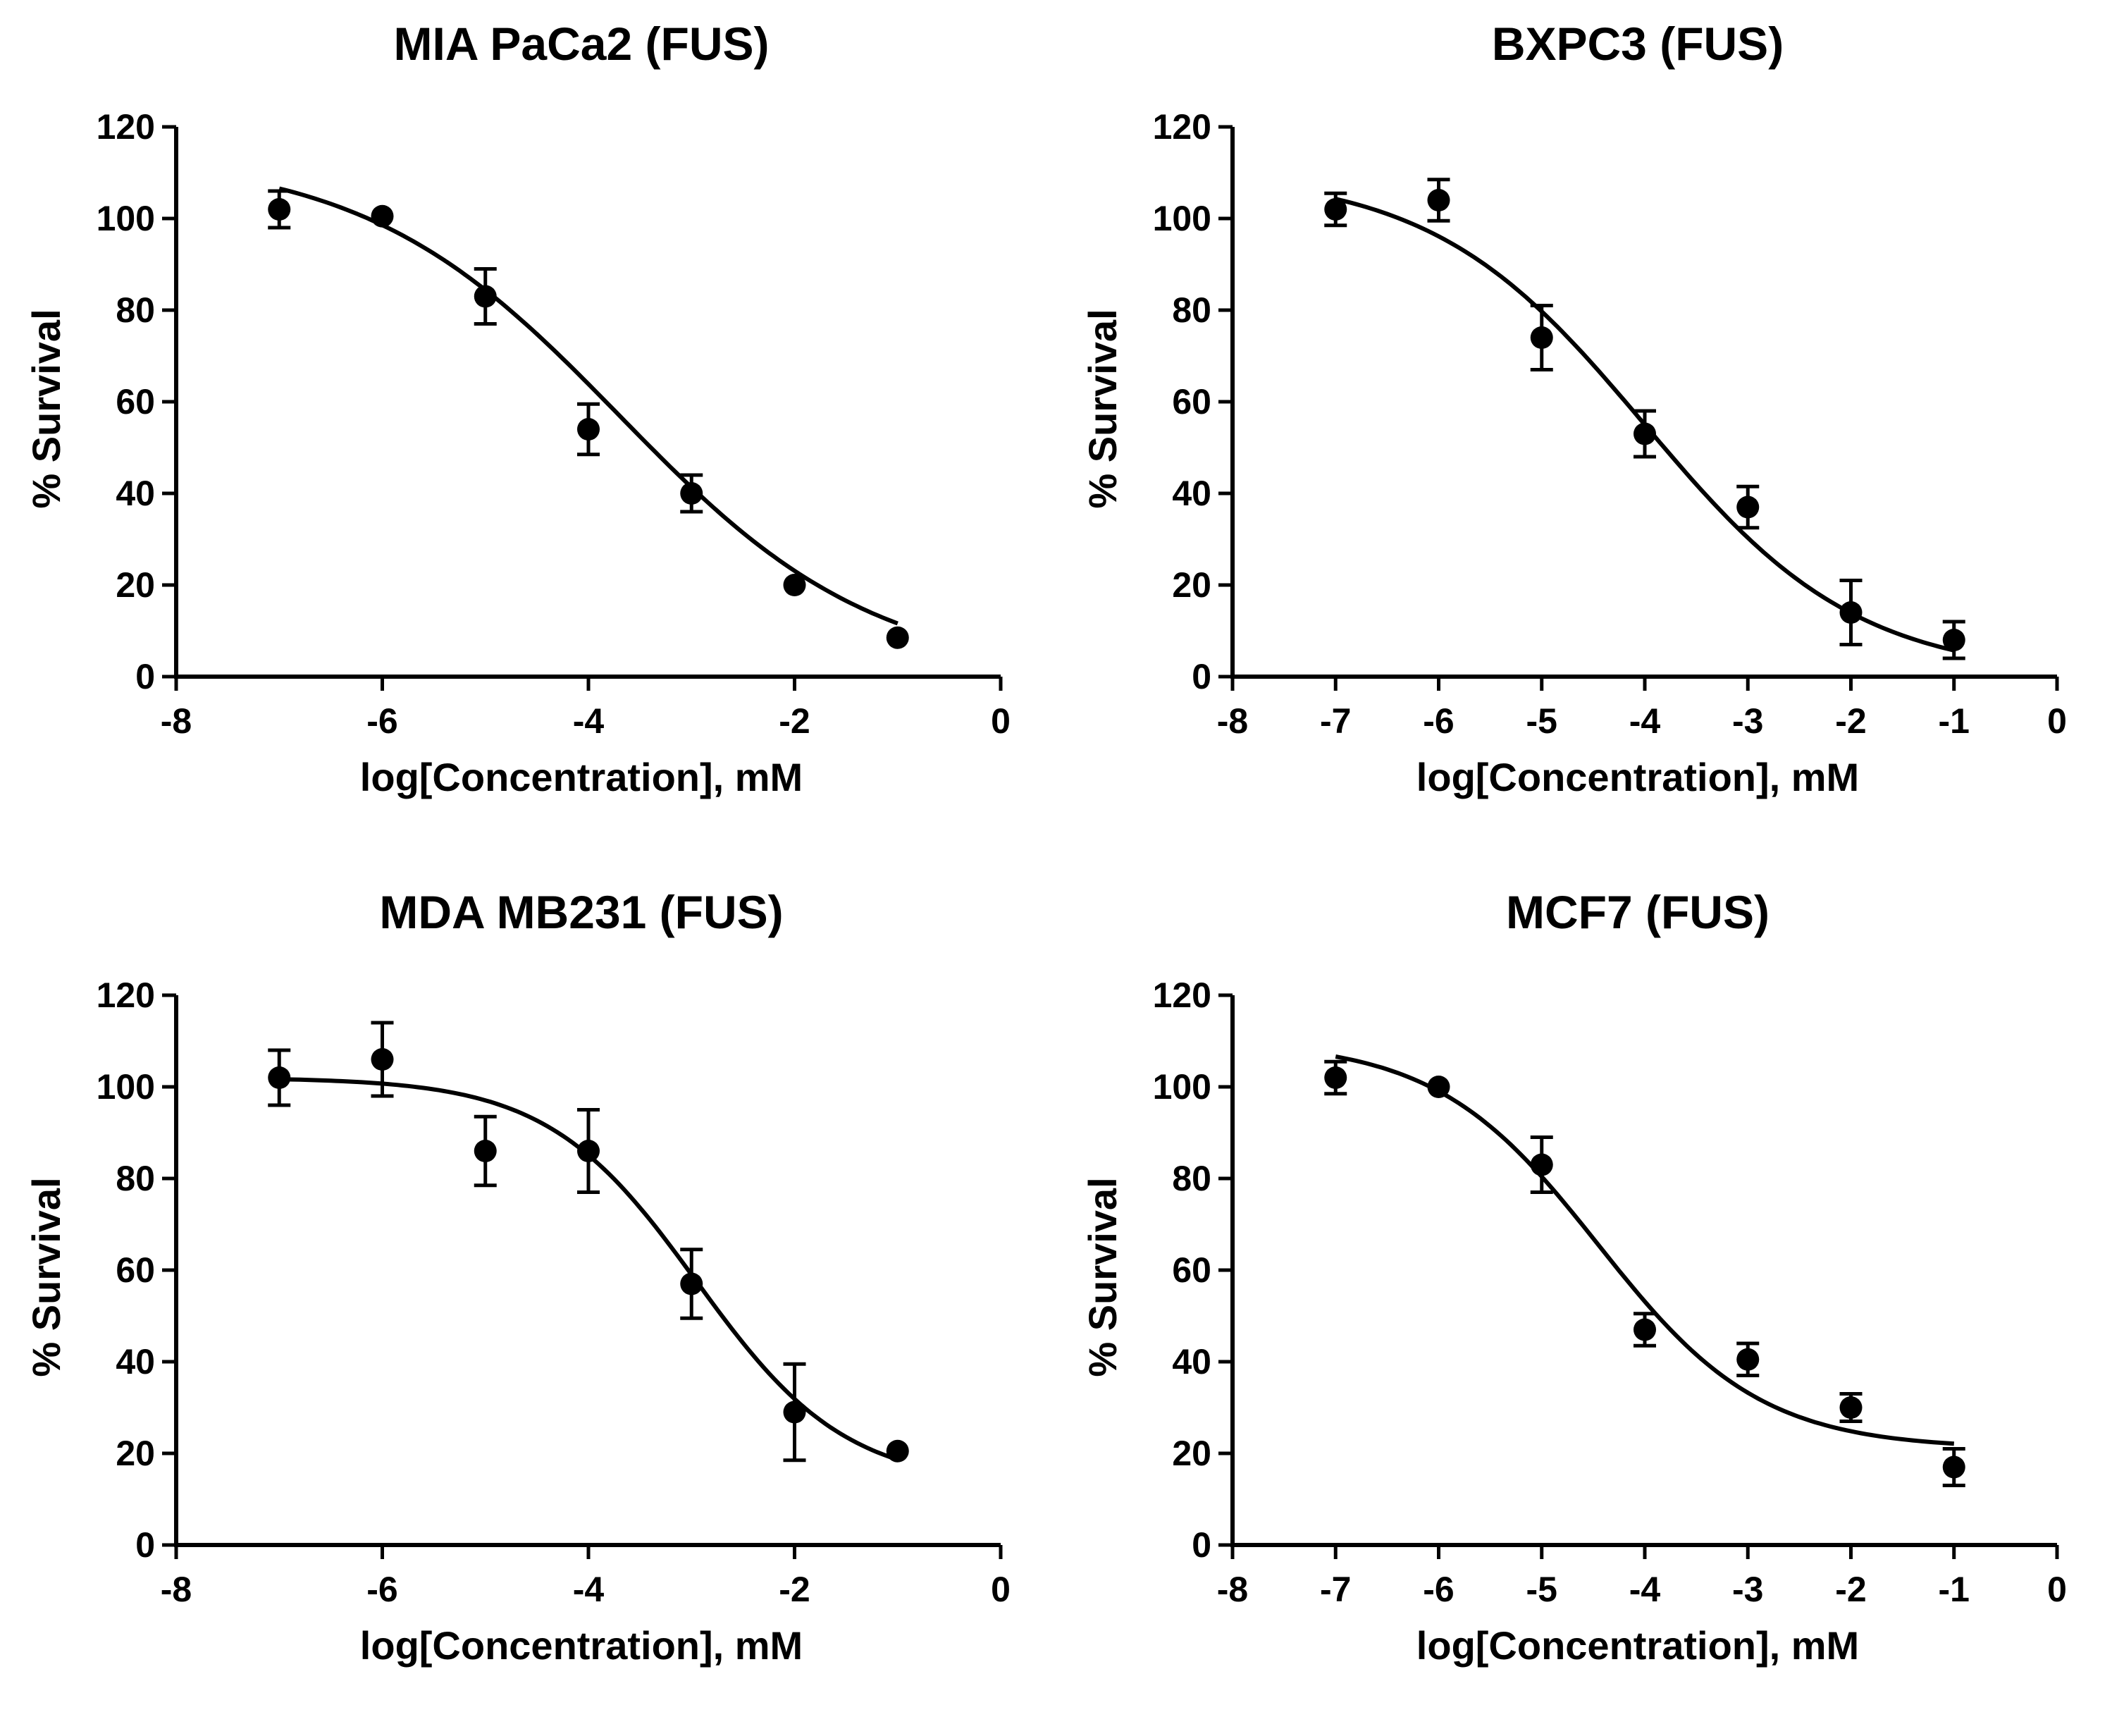  What do you see at coordinates (1638, 44) in the screenshot?
I see `chart-title: BXPC3 (FUS)` at bounding box center [1638, 44].